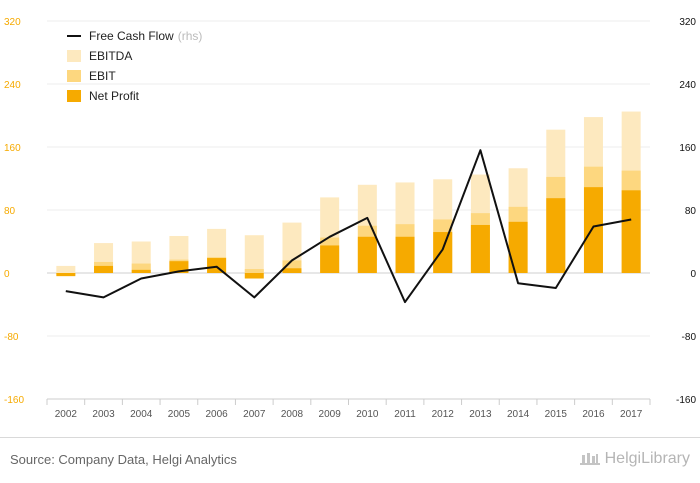 The image size is (700, 483). What do you see at coordinates (123, 459) in the screenshot?
I see `source-note: Source: Company Data, Helgi Analytics` at bounding box center [123, 459].